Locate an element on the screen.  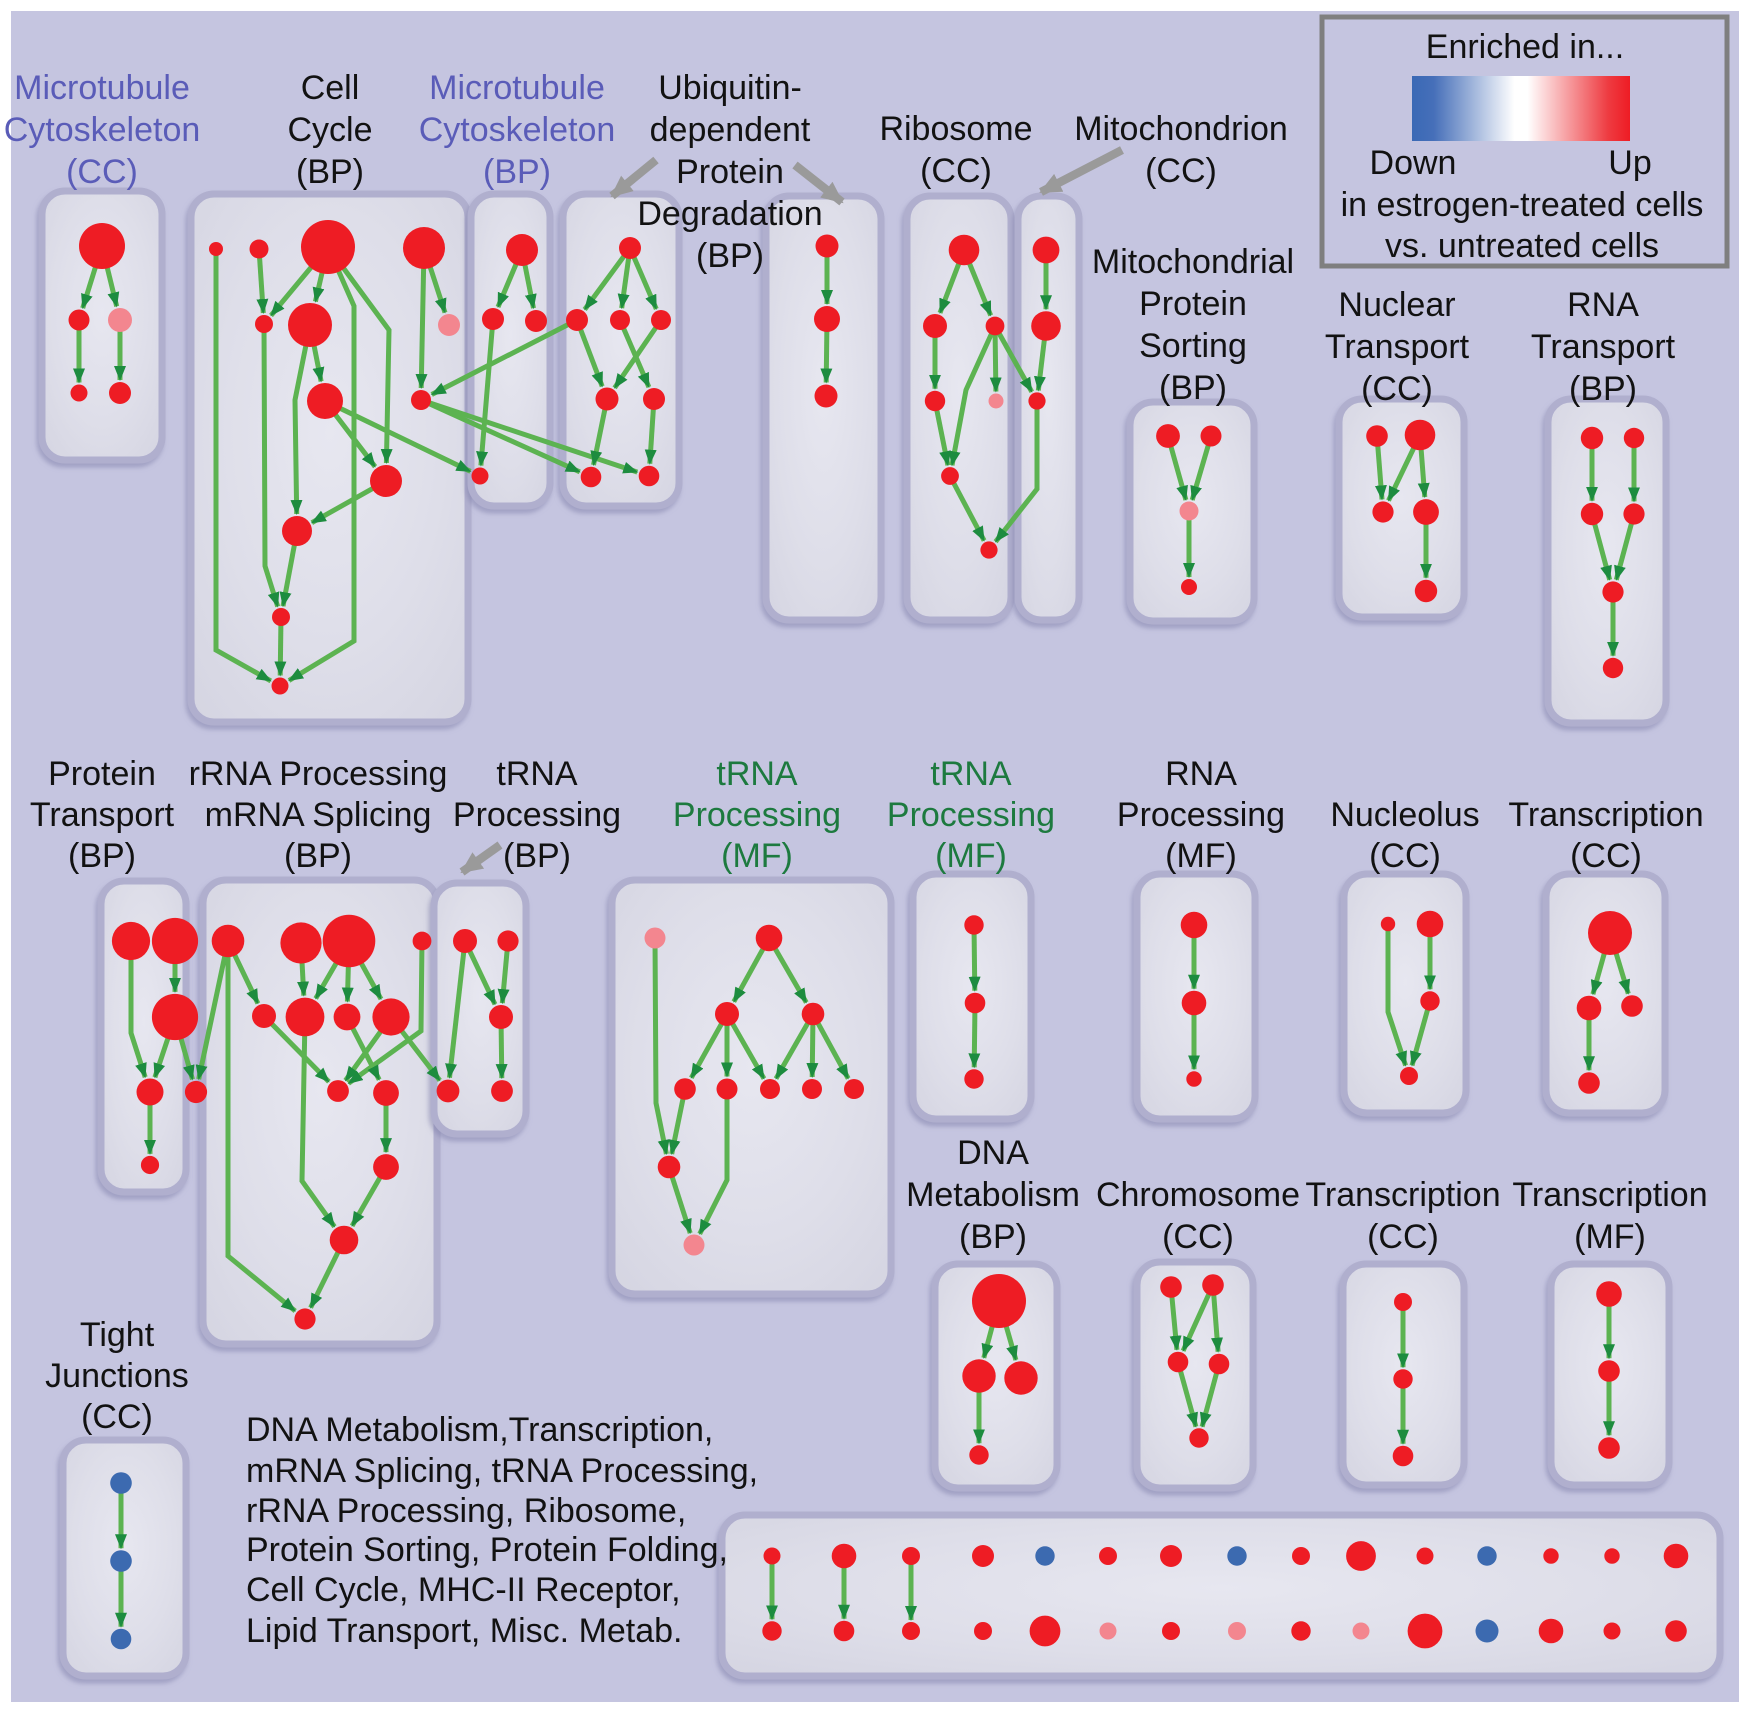
svg-text: Cell Cycle, MHC-II Receptor, is located at coordinates (463, 1590).